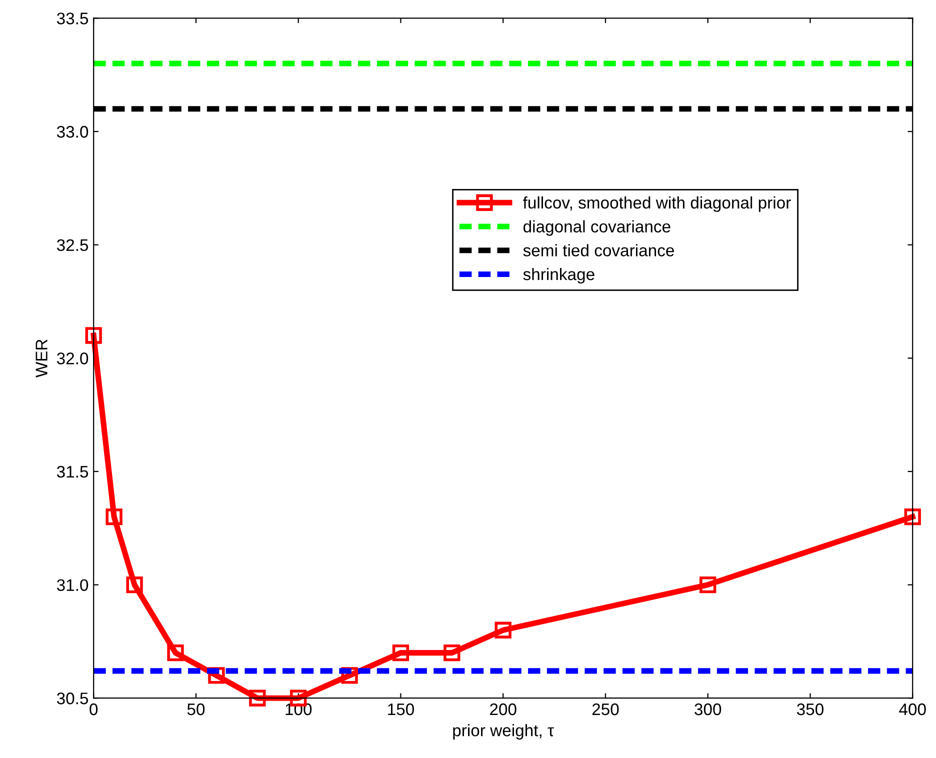 The width and height of the screenshot is (936, 758). Describe the element at coordinates (72, 132) in the screenshot. I see `y-tick-label: 33.0` at that location.